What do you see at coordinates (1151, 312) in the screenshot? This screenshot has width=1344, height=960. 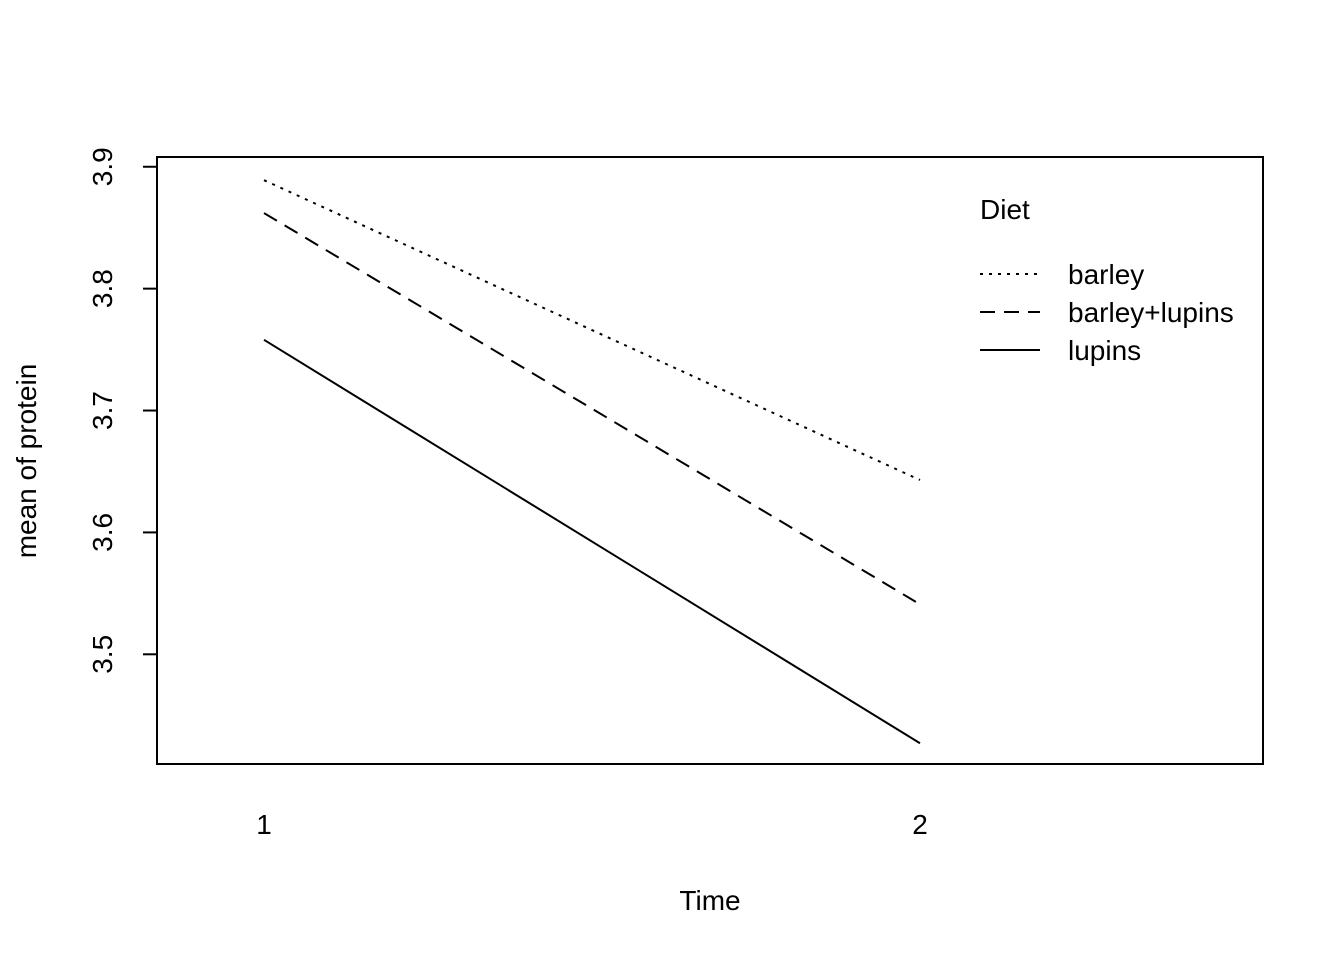 I see `legend-label: barley+lupins` at bounding box center [1151, 312].